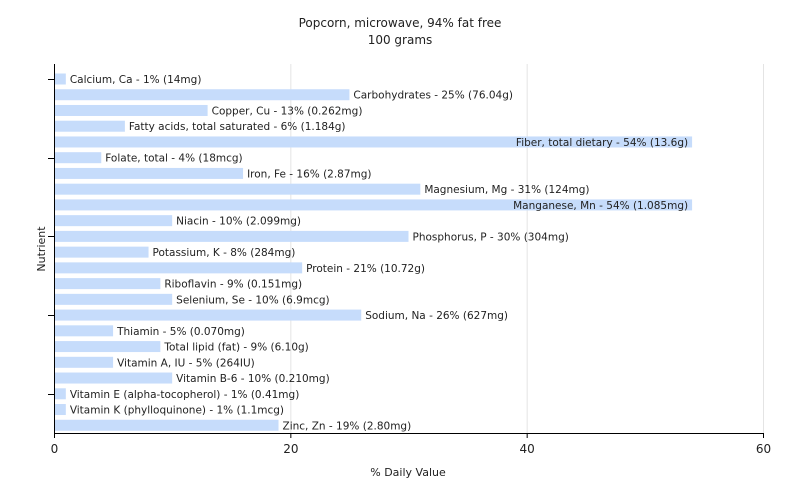 The image size is (800, 500). I want to click on bar-label: Selenium, Se - 10% (6.9mcg), so click(252, 300).